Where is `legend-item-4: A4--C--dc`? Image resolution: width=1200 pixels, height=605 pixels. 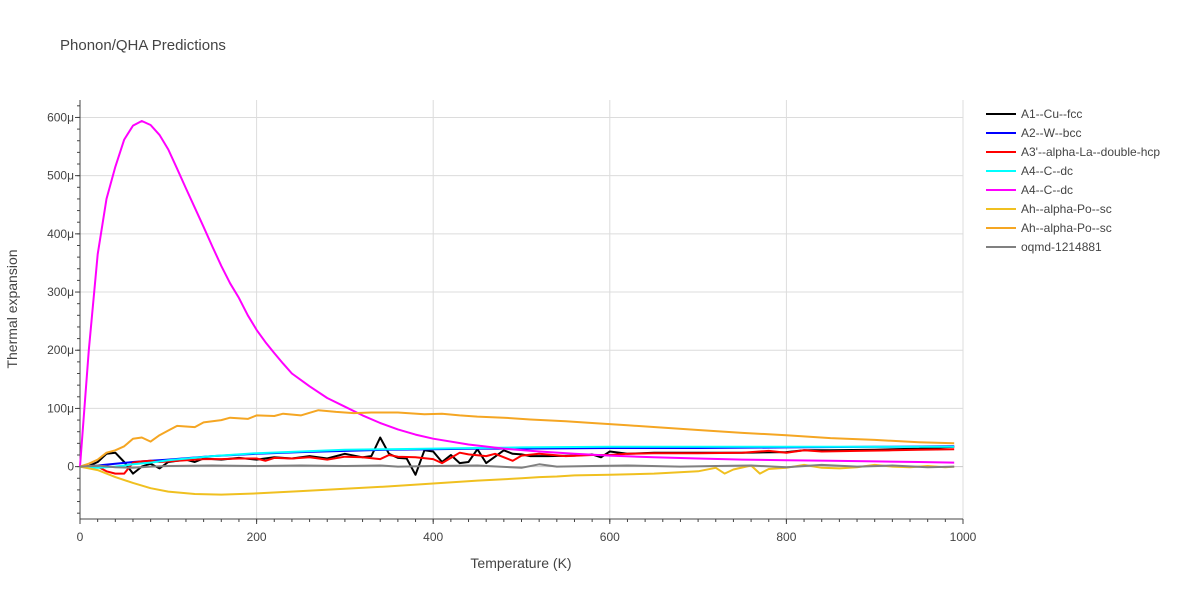 legend-item-4: A4--C--dc is located at coordinates (1029, 171).